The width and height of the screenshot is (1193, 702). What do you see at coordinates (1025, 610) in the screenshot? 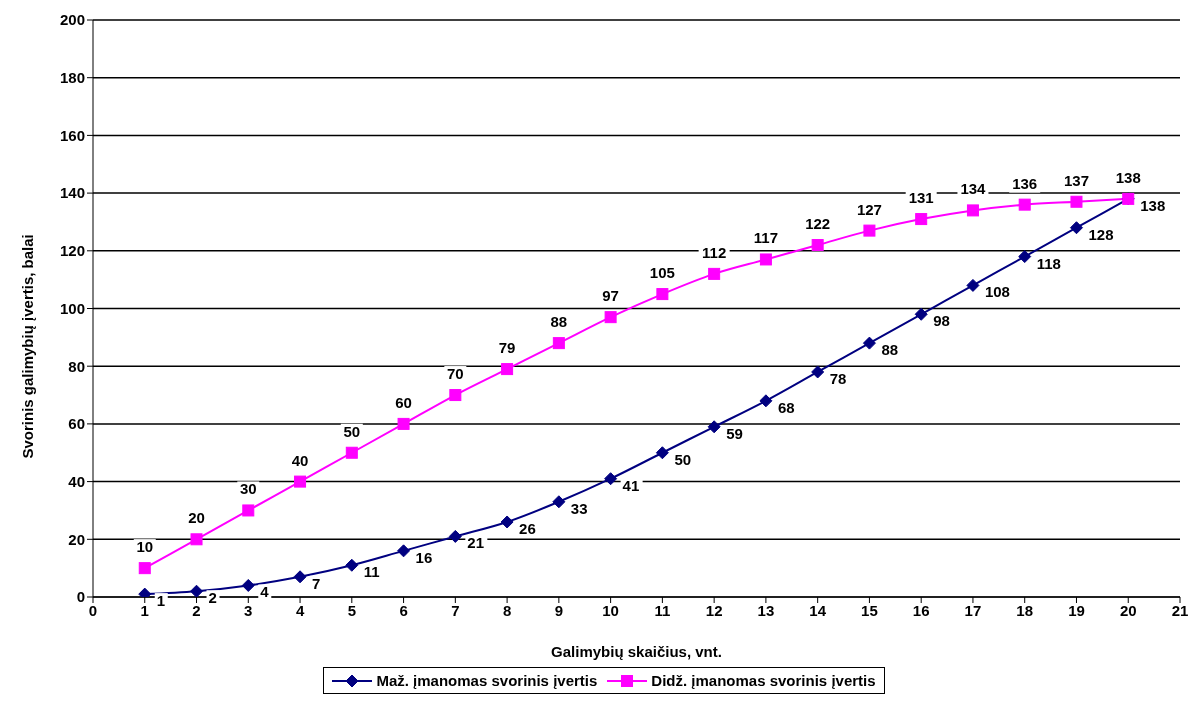
I see `x-tick-label: 18` at bounding box center [1025, 610].